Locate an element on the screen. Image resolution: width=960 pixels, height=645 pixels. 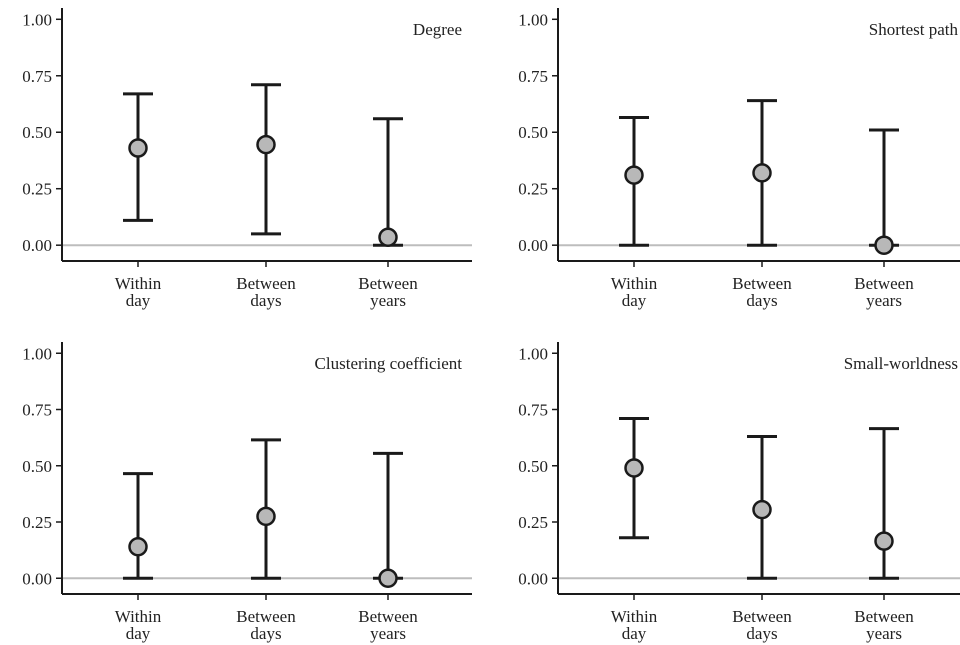
panel-title: Clustering coefficient is located at coordinates (389, 363).